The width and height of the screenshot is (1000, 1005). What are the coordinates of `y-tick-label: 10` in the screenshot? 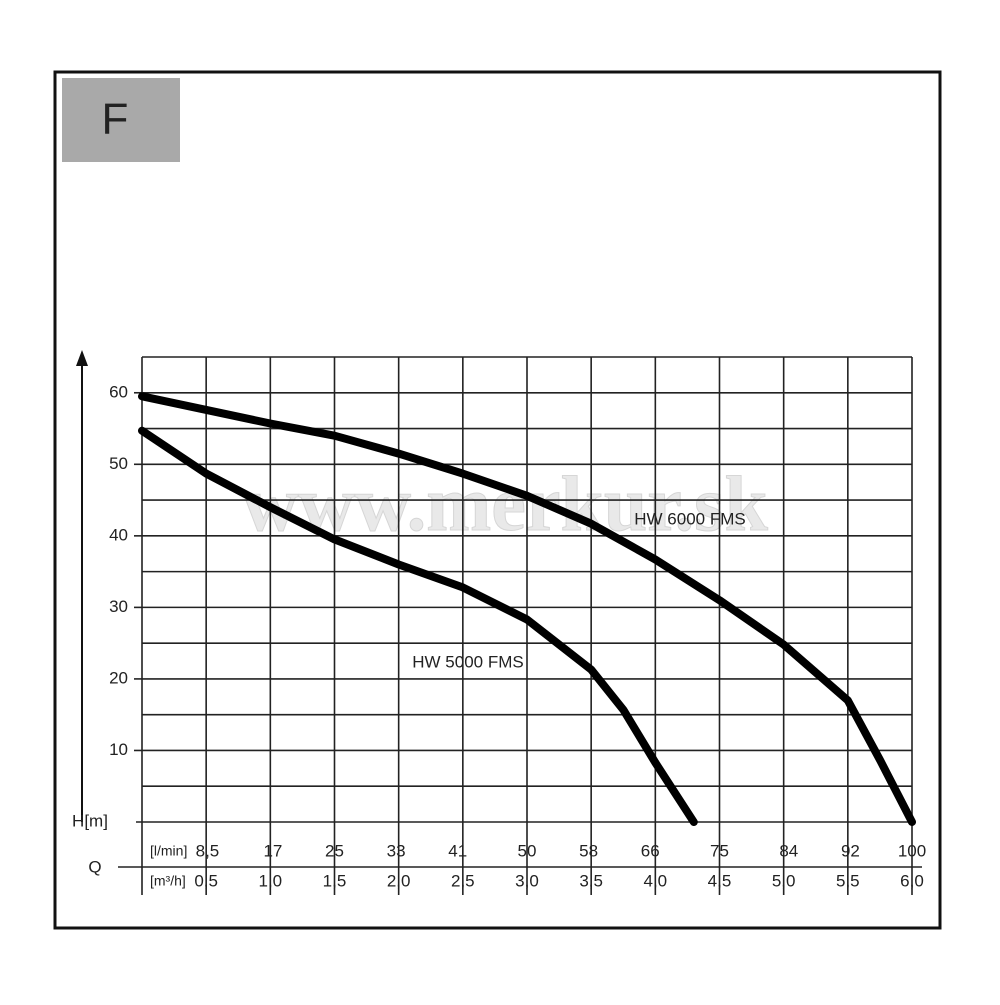 It's located at (118, 749).